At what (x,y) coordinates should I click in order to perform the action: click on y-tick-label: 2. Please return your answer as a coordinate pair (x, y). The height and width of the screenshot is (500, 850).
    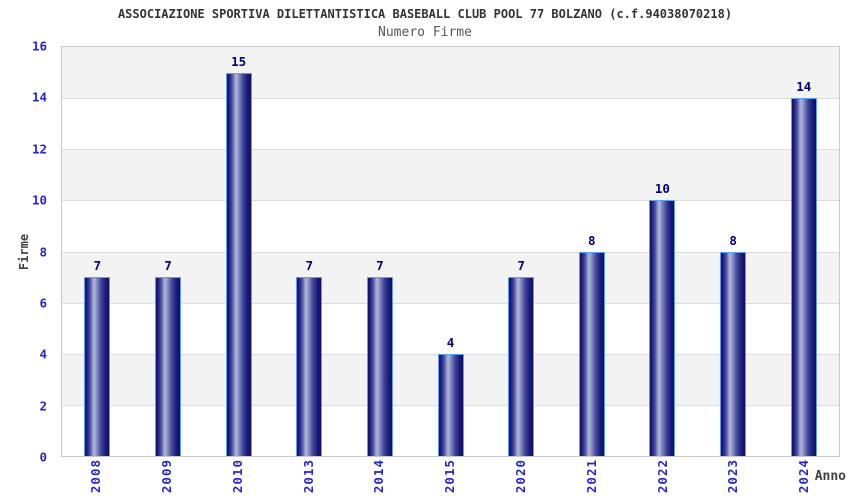
    Looking at the image, I should click on (43, 406).